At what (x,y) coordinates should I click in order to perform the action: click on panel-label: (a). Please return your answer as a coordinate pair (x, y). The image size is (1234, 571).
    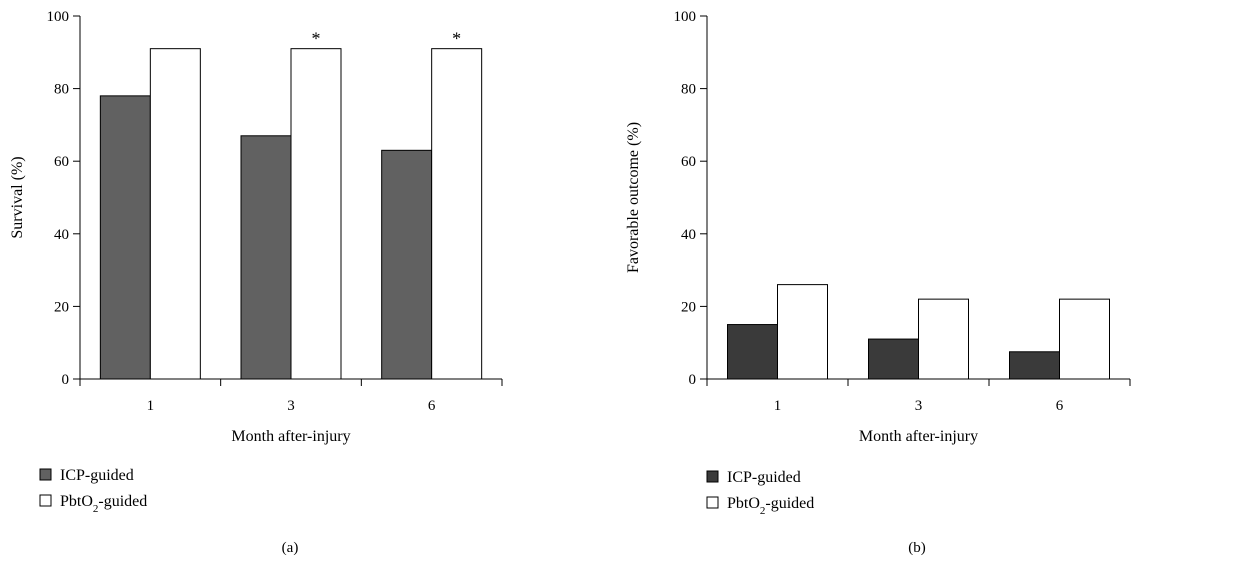
    Looking at the image, I should click on (290, 548).